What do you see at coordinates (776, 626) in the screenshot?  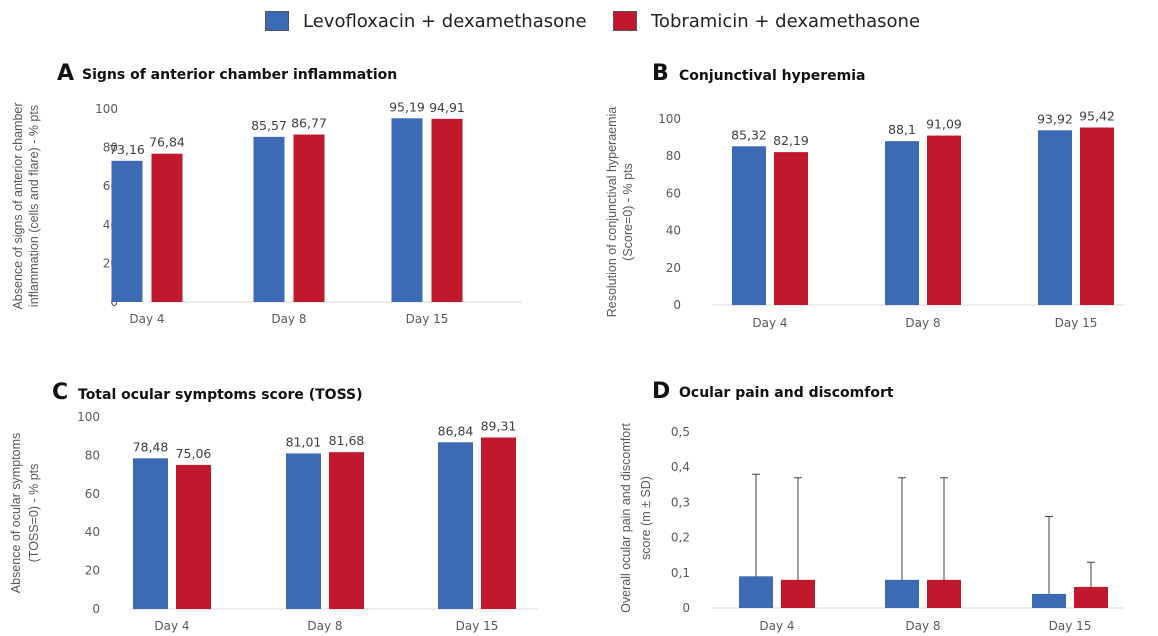 I see `x-tick-label-d-0: Day 4` at bounding box center [776, 626].